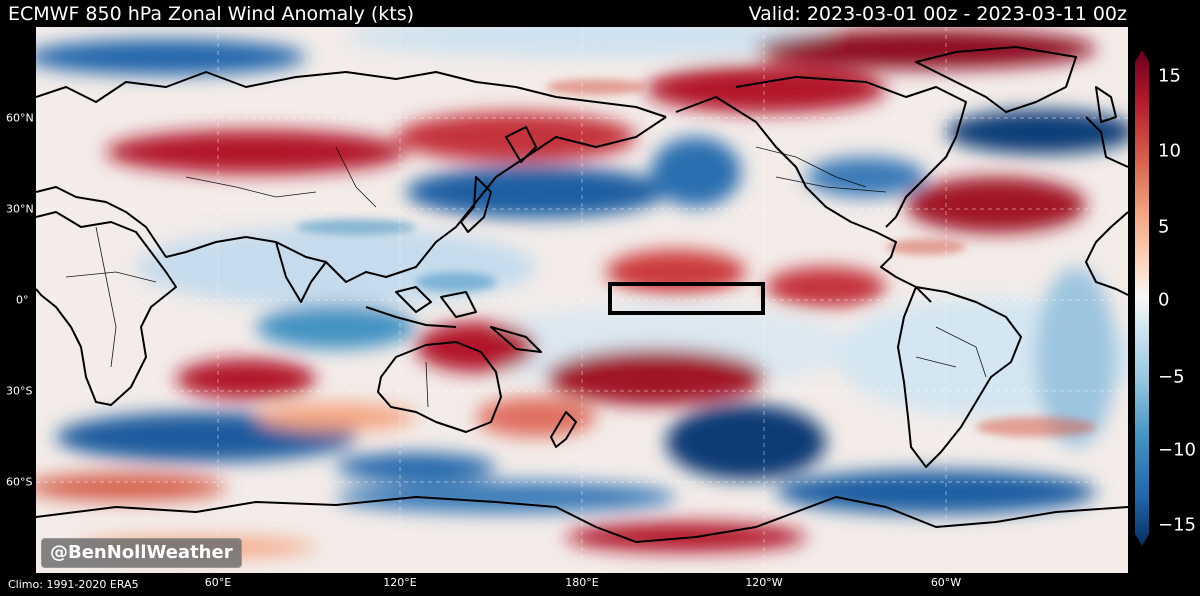 This screenshot has height=596, width=1200. Describe the element at coordinates (218, 582) in the screenshot. I see `lon-label-60e: 60°E` at that location.